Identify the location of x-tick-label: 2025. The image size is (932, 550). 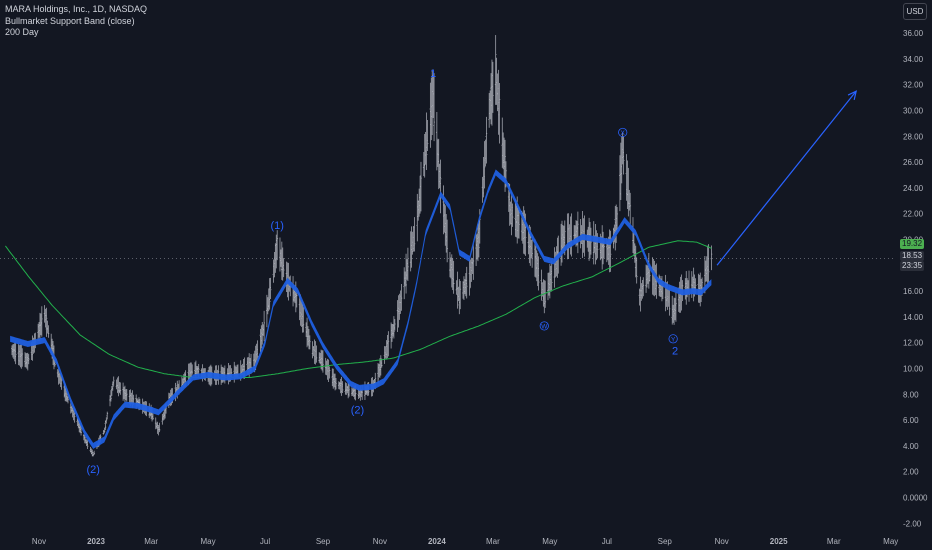
(779, 541).